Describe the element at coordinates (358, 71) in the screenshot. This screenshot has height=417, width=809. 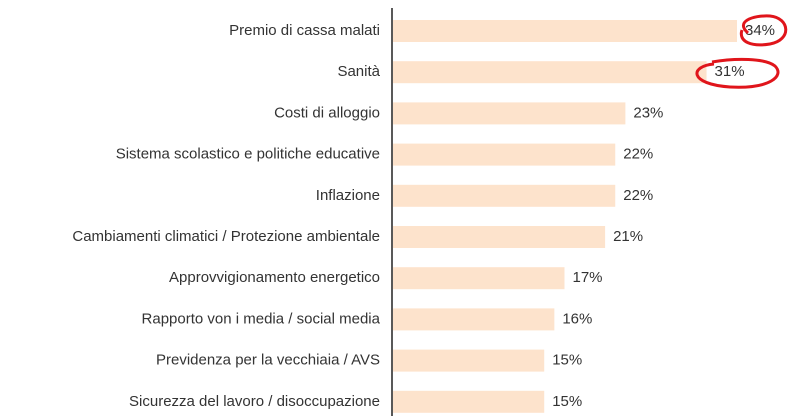
I see `category-label: Sanità` at that location.